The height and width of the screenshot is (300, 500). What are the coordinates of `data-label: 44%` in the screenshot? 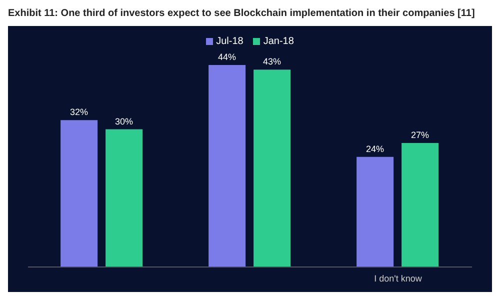 It's located at (227, 57).